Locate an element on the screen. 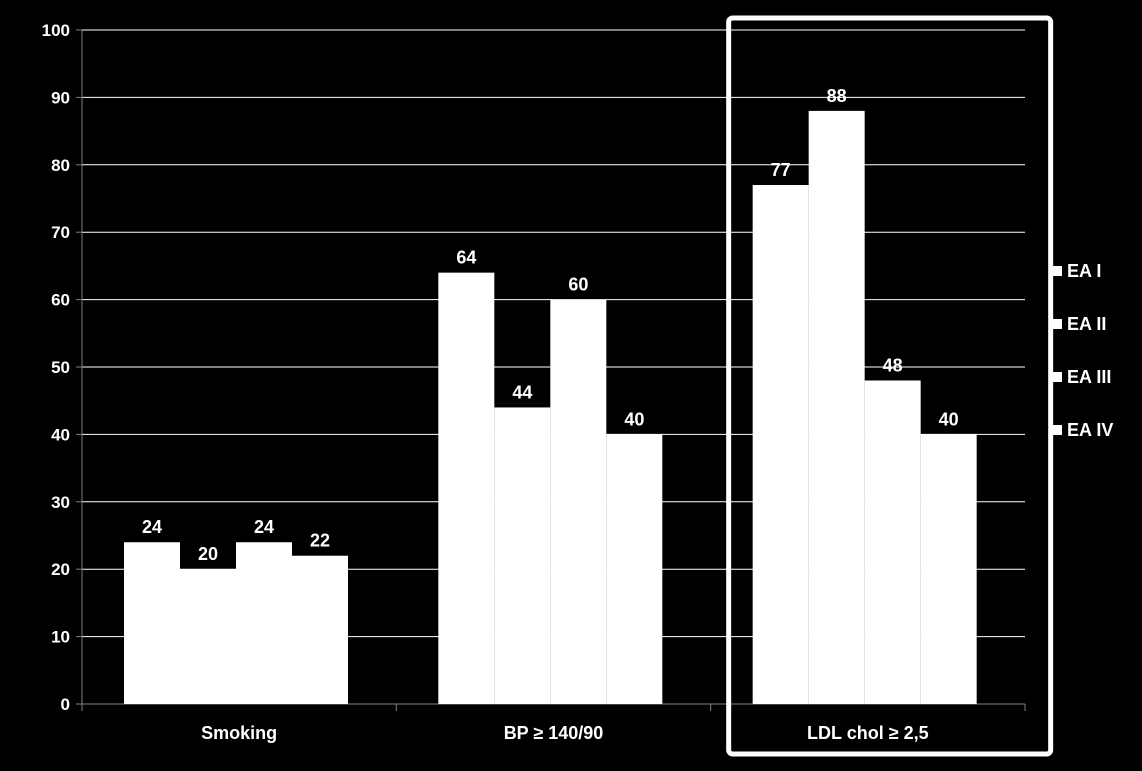  data-label: 64 is located at coordinates (466, 258).